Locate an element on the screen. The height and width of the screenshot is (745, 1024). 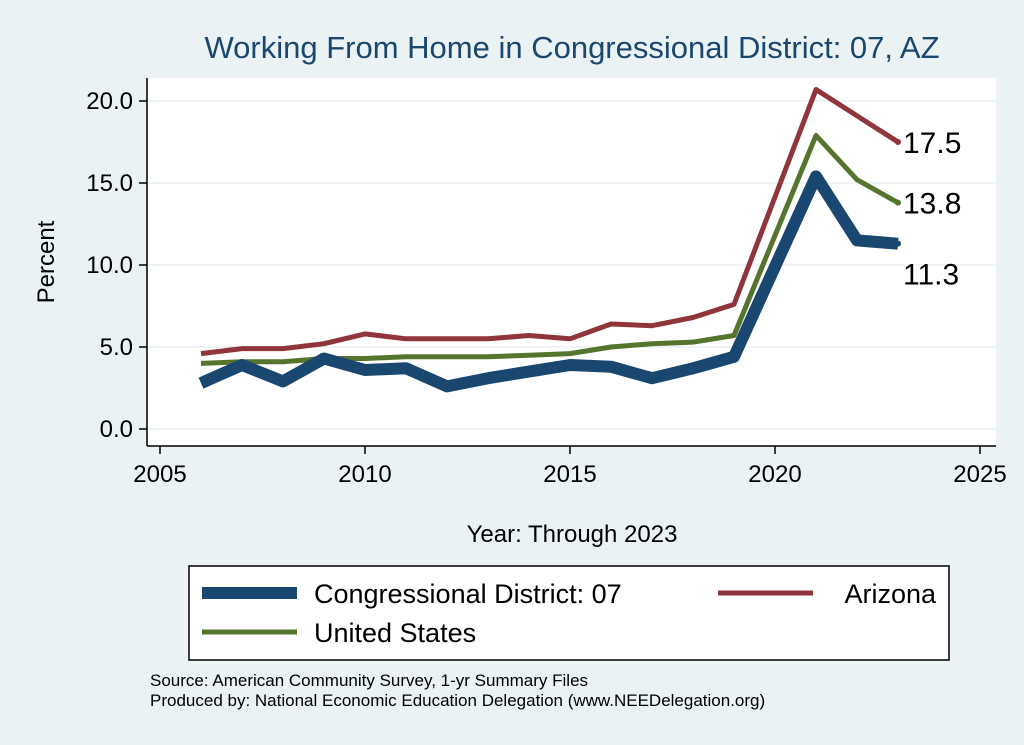
x-tick-label: 2015 is located at coordinates (569, 474).